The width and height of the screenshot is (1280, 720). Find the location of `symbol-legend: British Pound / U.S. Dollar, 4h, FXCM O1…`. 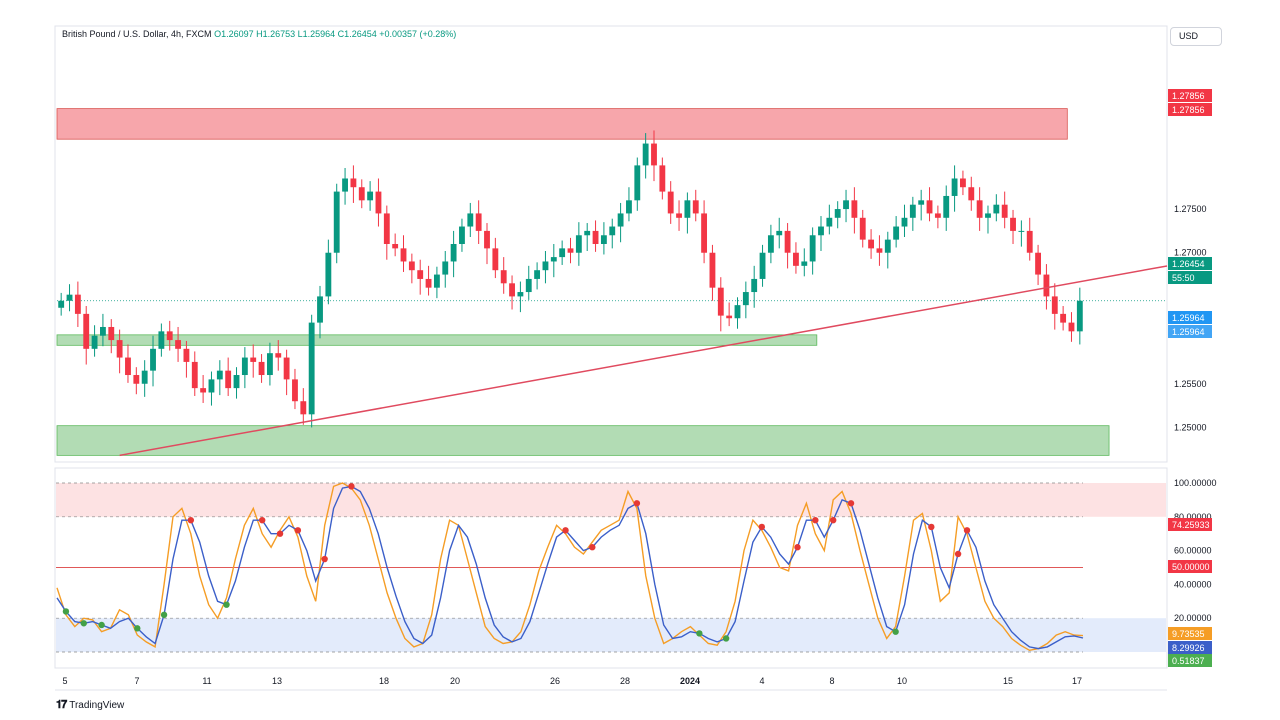

symbol-legend: British Pound / U.S. Dollar, 4h, FXCM O1… is located at coordinates (259, 34).